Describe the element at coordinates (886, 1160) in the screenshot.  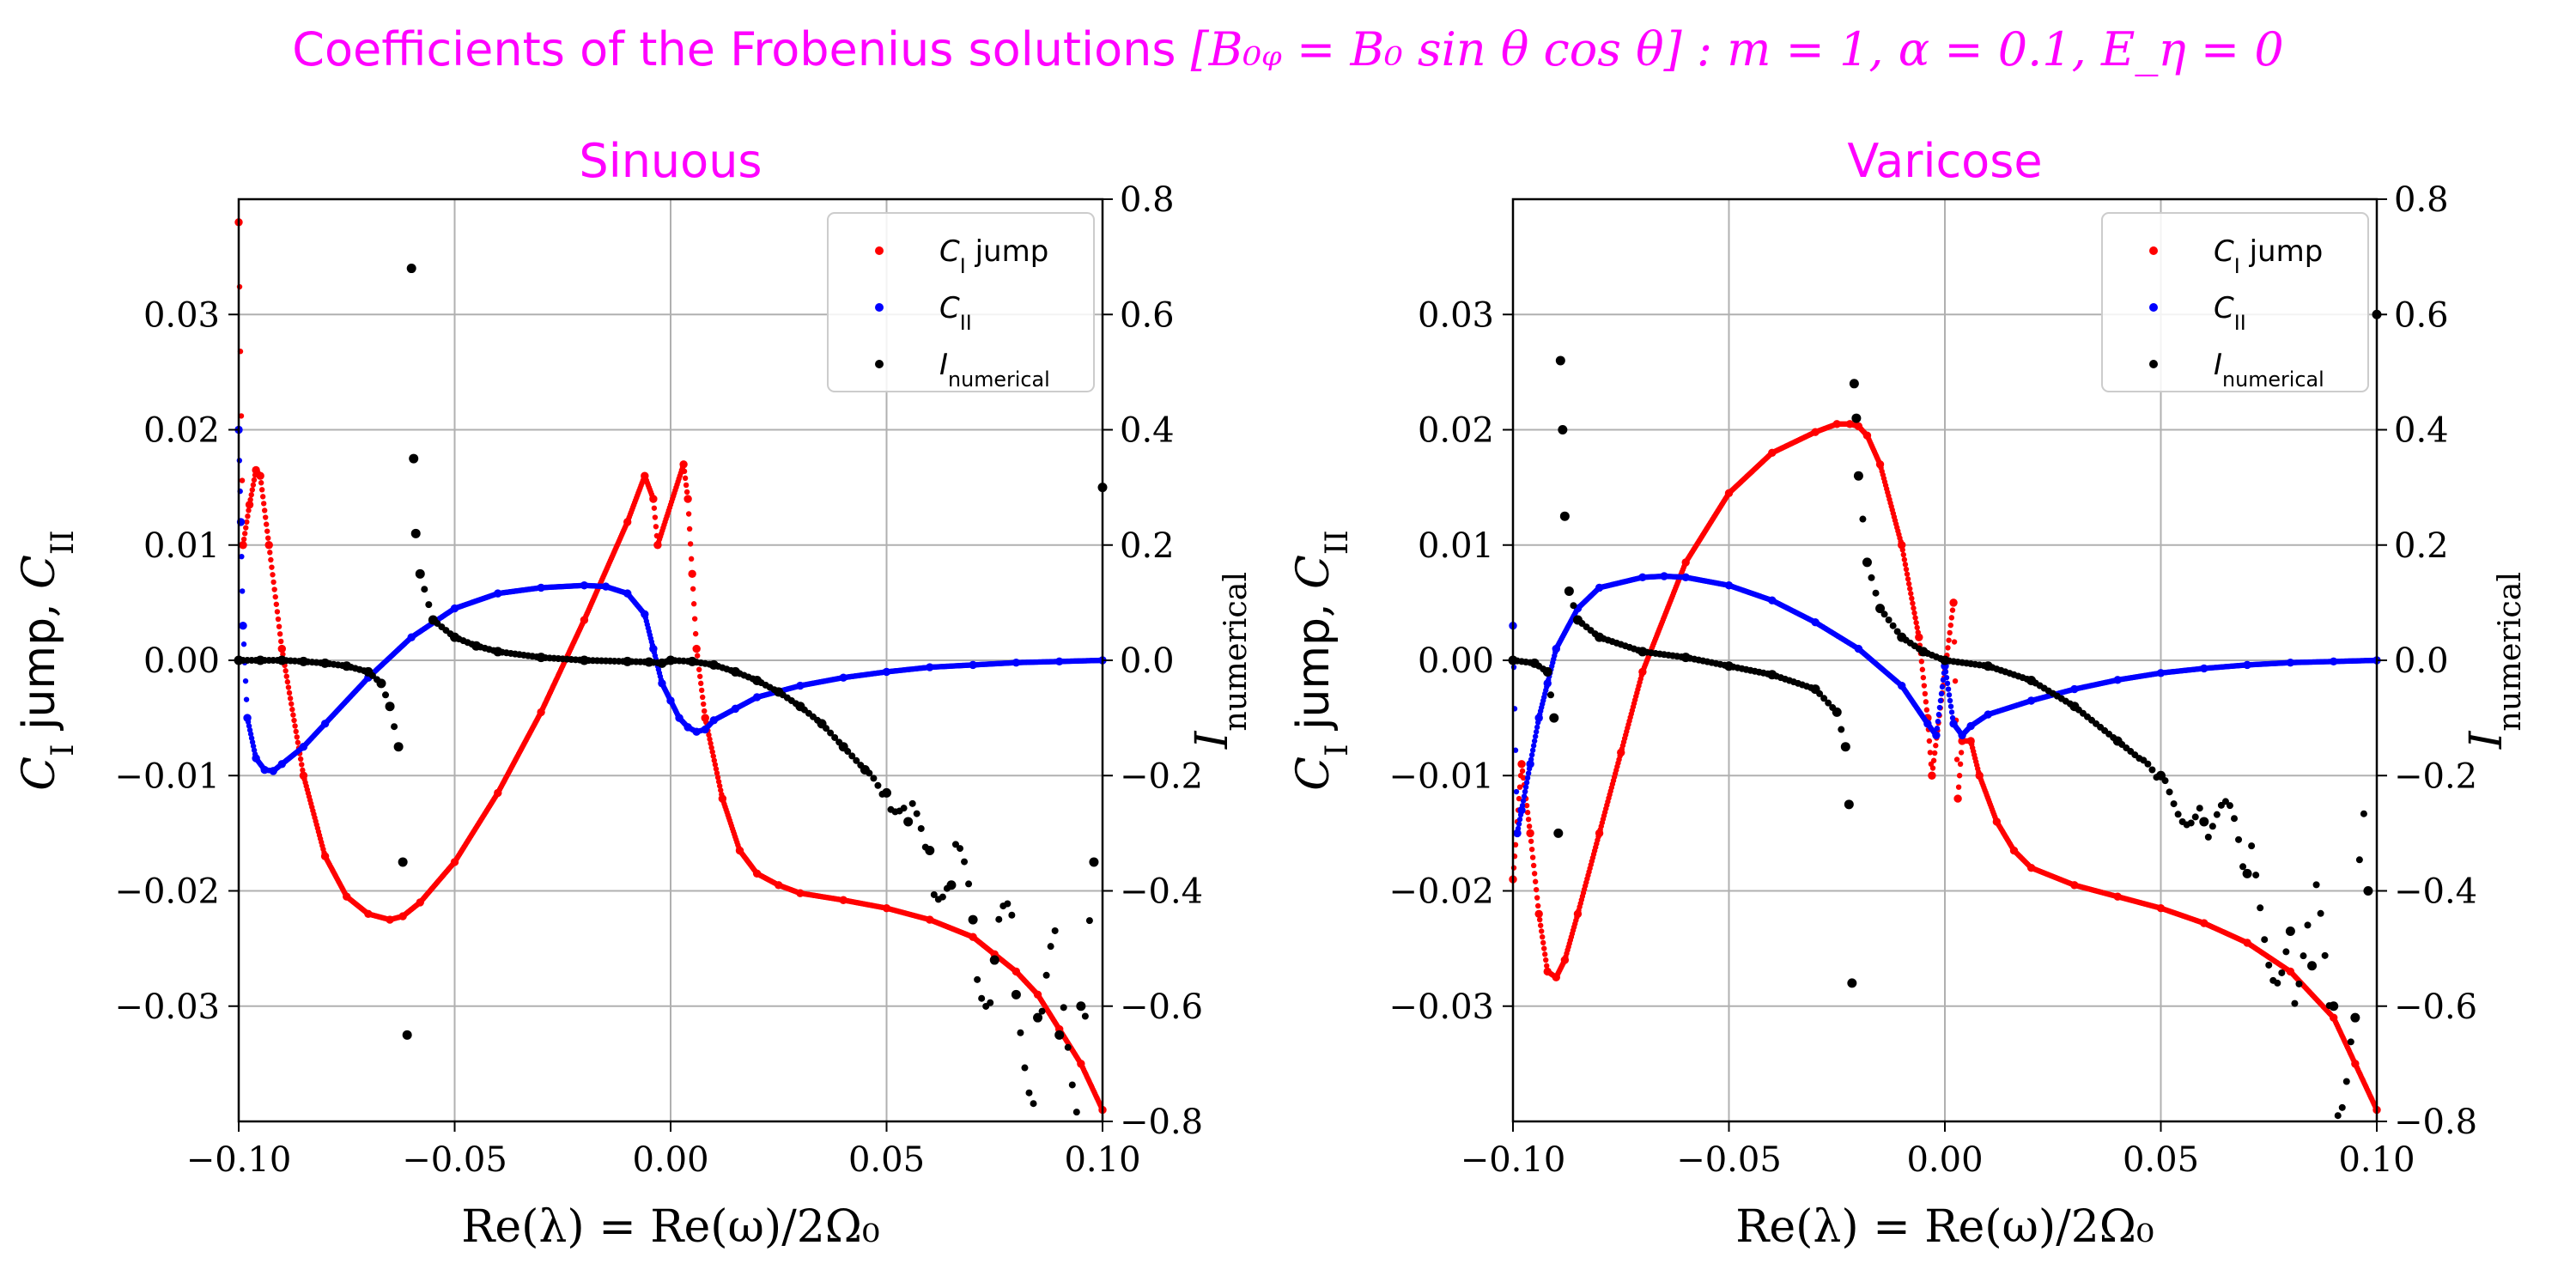
I see `x-tick-label: 0.05` at that location.